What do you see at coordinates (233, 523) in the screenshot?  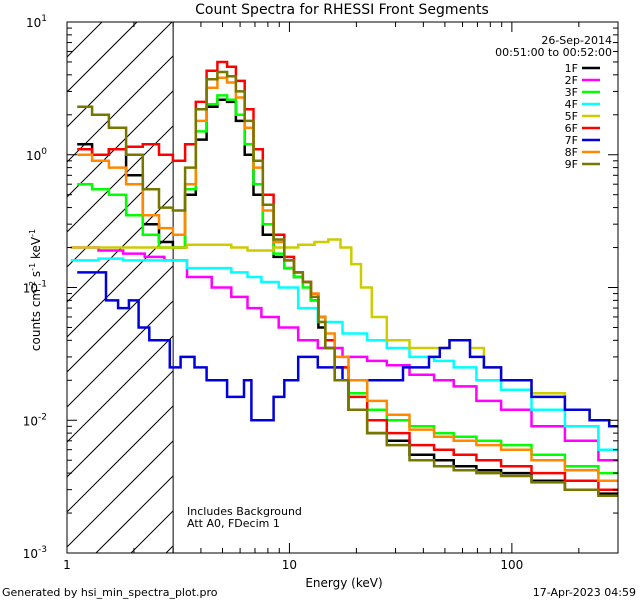 I see `attenuator-note: Att A0, FDecim 1` at bounding box center [233, 523].